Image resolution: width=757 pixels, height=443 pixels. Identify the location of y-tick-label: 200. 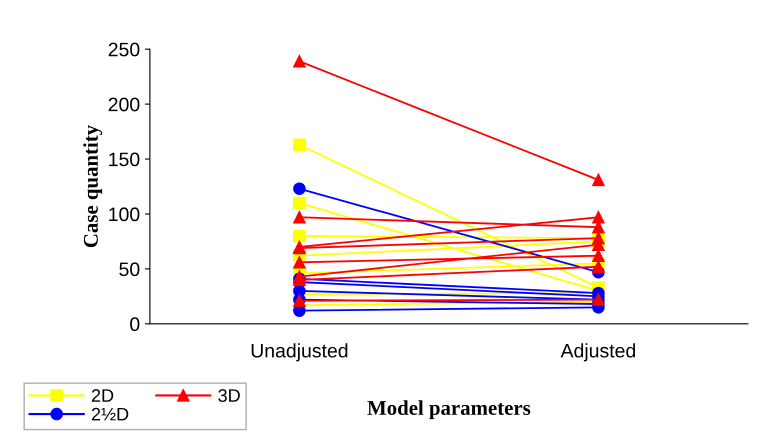
(124, 105).